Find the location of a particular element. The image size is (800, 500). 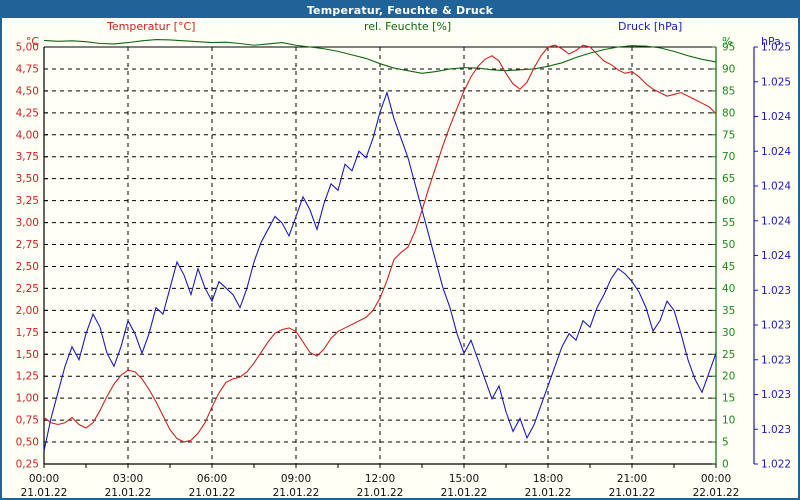

svg-text: 21:00 is located at coordinates (632, 479).